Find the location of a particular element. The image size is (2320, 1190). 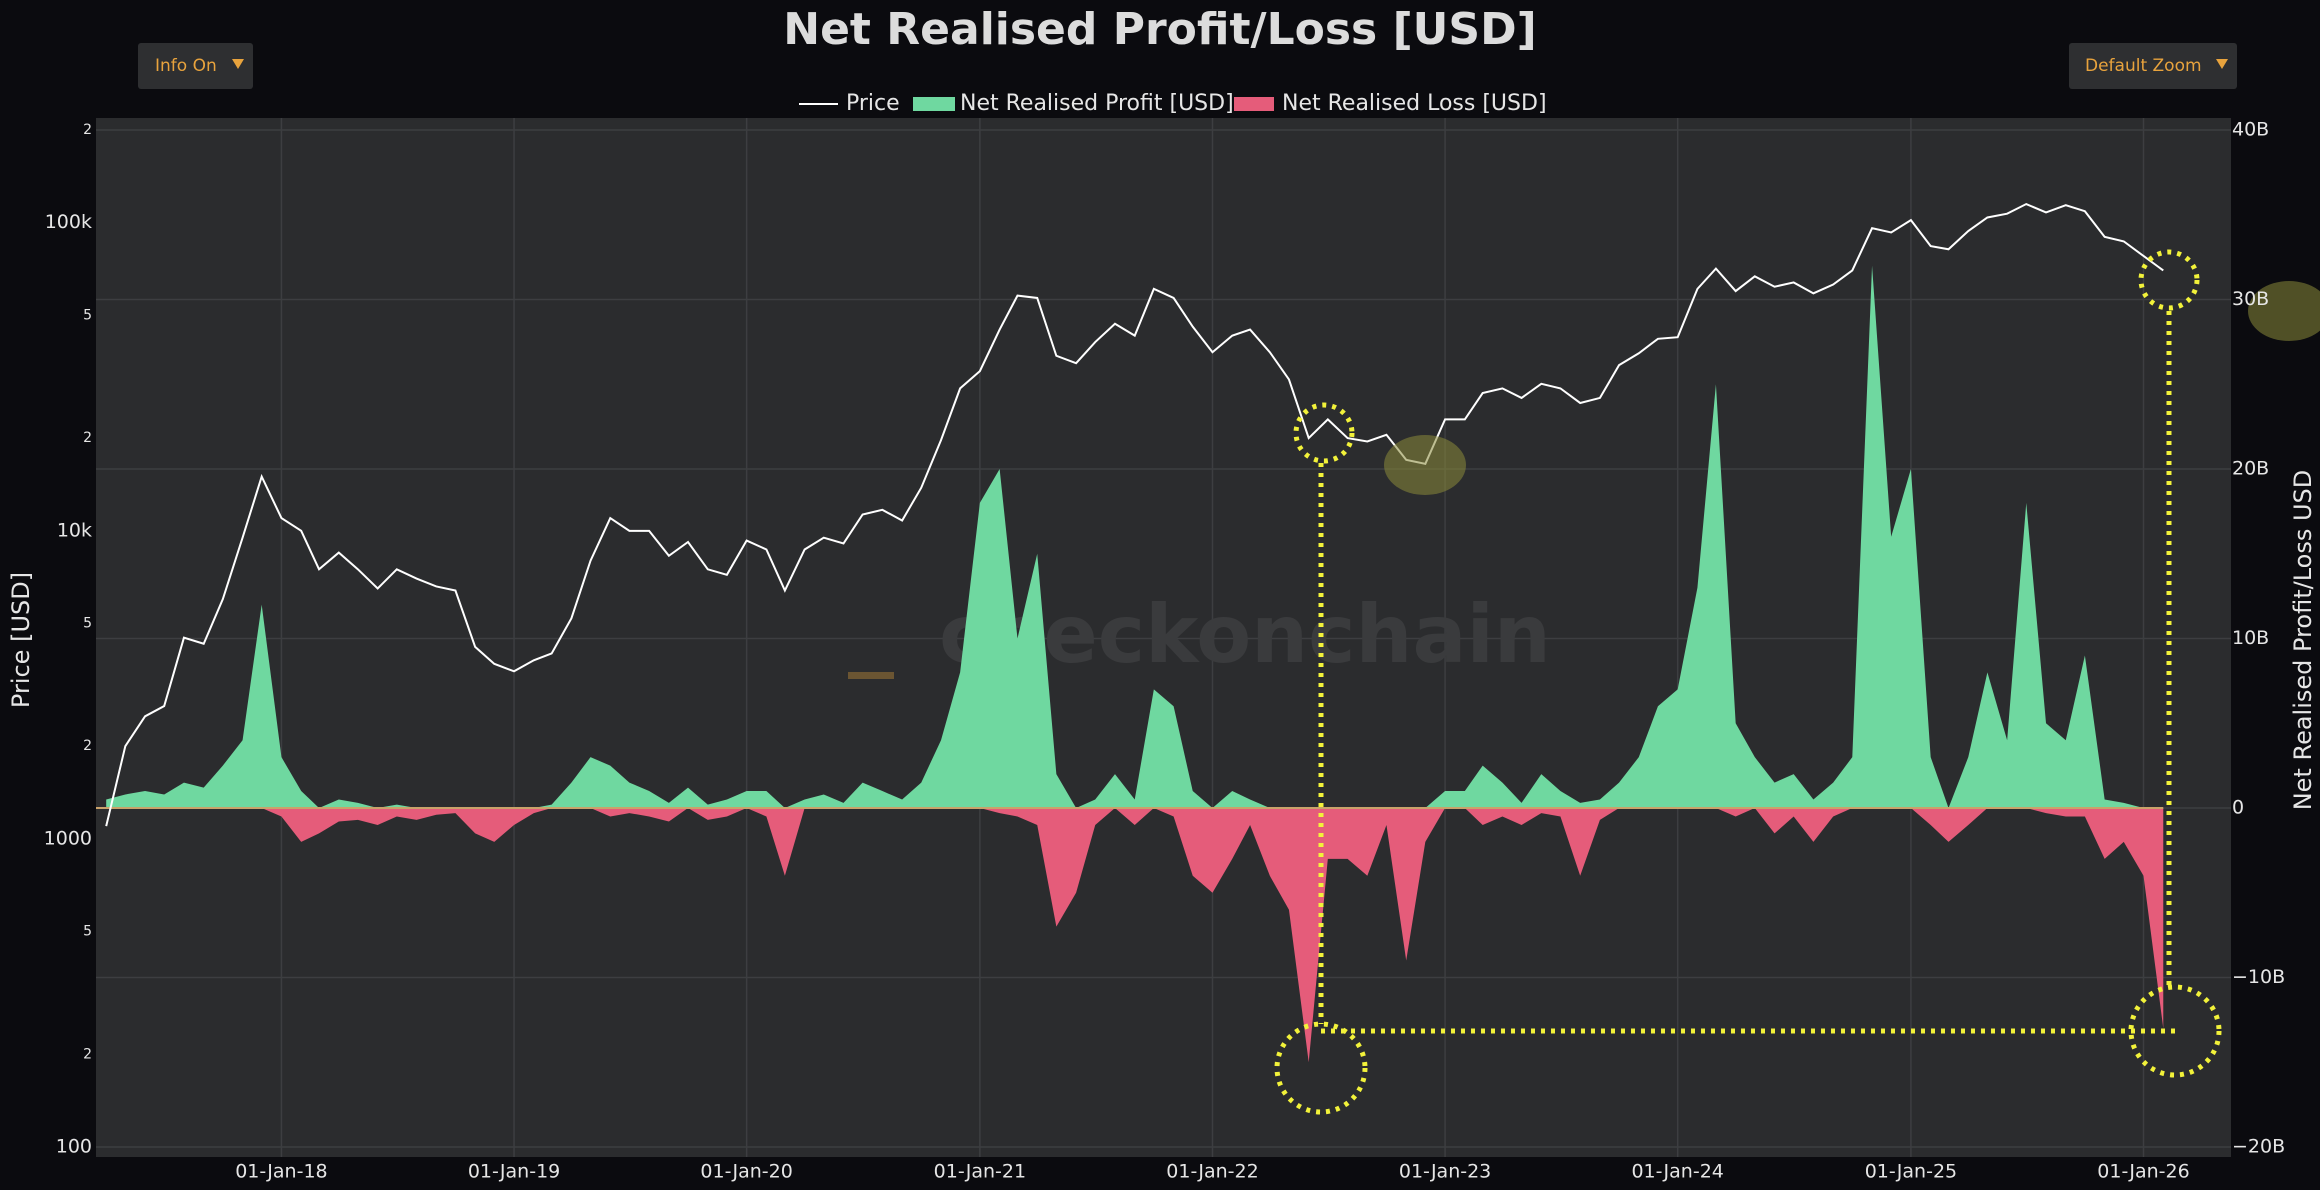

legend-label: Net Realised Profit [USD] is located at coordinates (1097, 103).